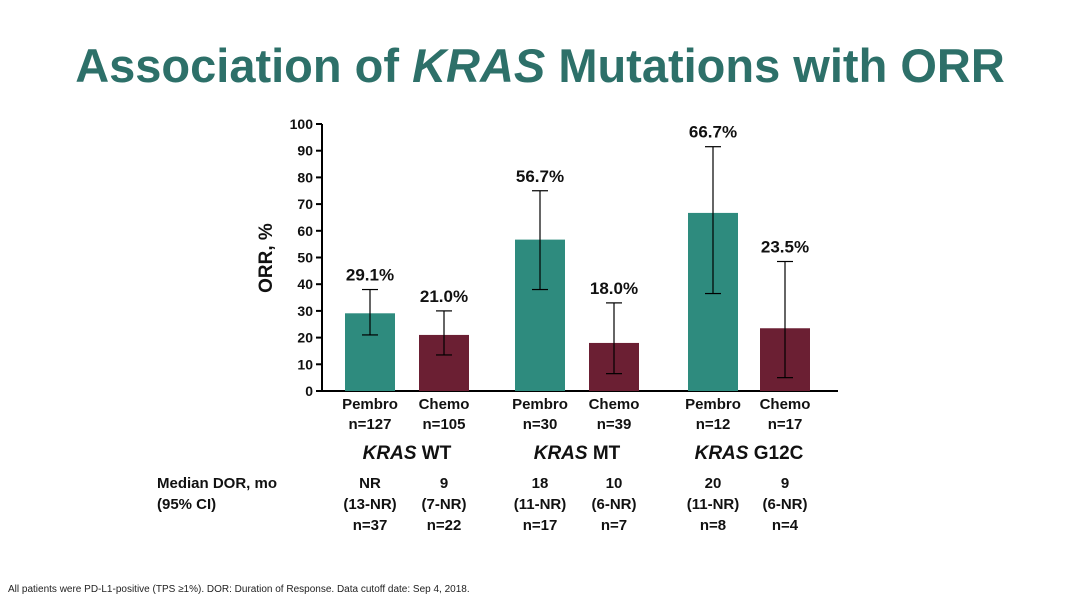 The image size is (1080, 601). I want to click on group-label-rest: MT, so click(604, 453).